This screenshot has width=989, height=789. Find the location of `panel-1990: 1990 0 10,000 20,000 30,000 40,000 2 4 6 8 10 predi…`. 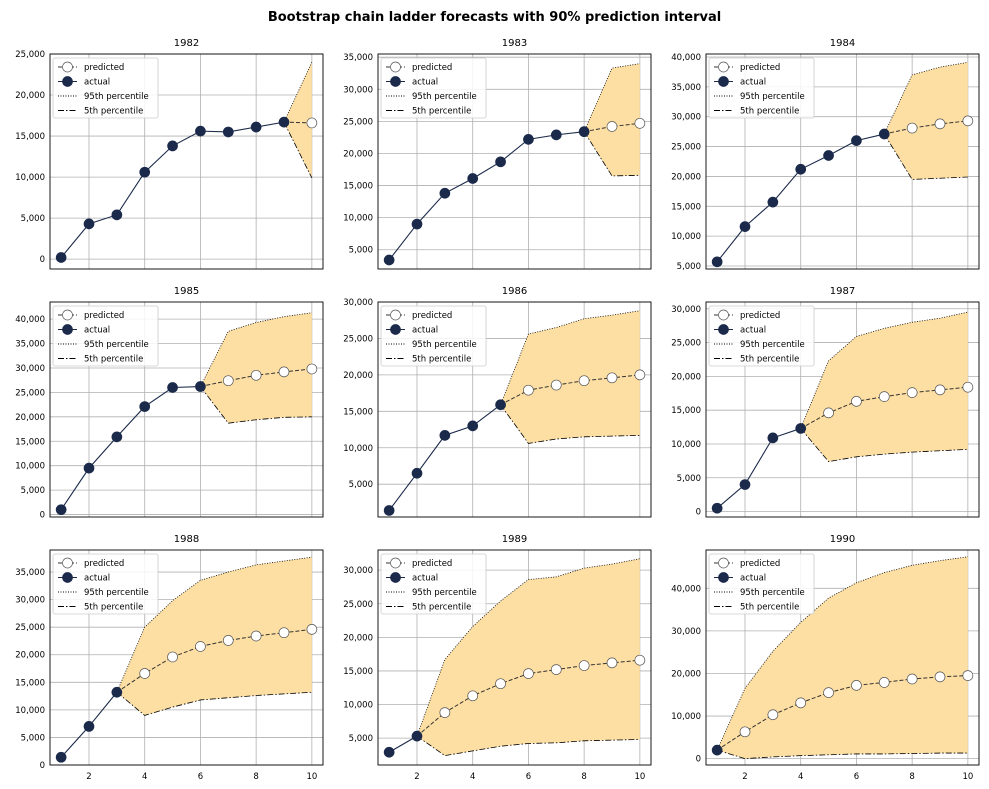

panel-1990: 1990 0 10,000 20,000 30,000 40,000 2 4 6 8 10 predi… is located at coordinates (825, 658).